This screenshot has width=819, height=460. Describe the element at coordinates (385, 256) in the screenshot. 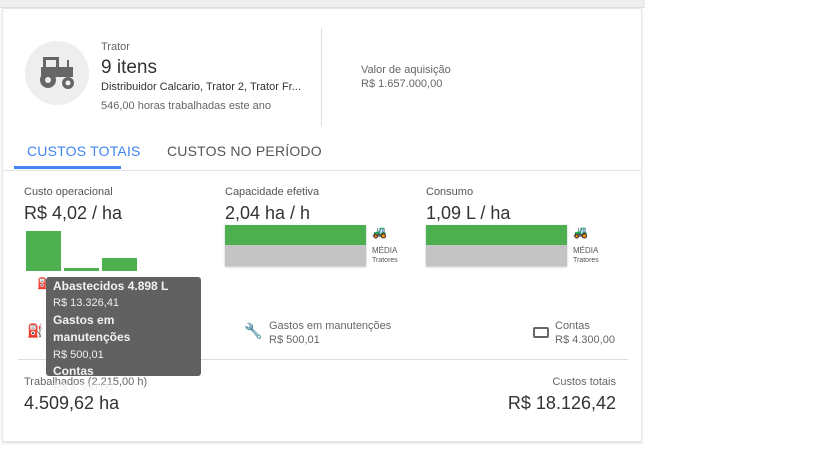

I see `capacidade-avg: MÉDIA Tratores` at that location.